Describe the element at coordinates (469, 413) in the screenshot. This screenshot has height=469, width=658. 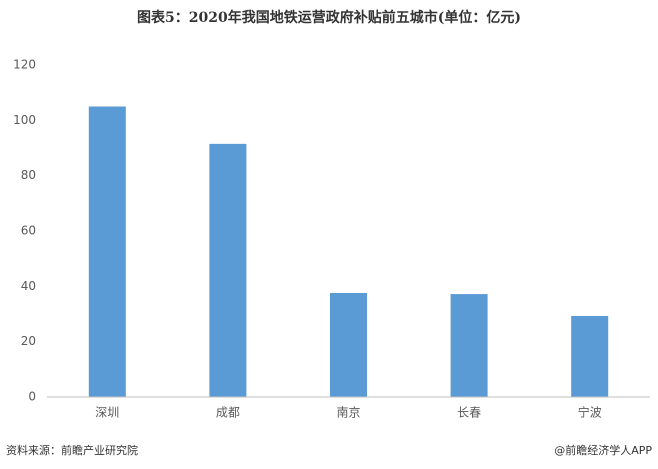
I see `x-tick-label: 长春` at that location.